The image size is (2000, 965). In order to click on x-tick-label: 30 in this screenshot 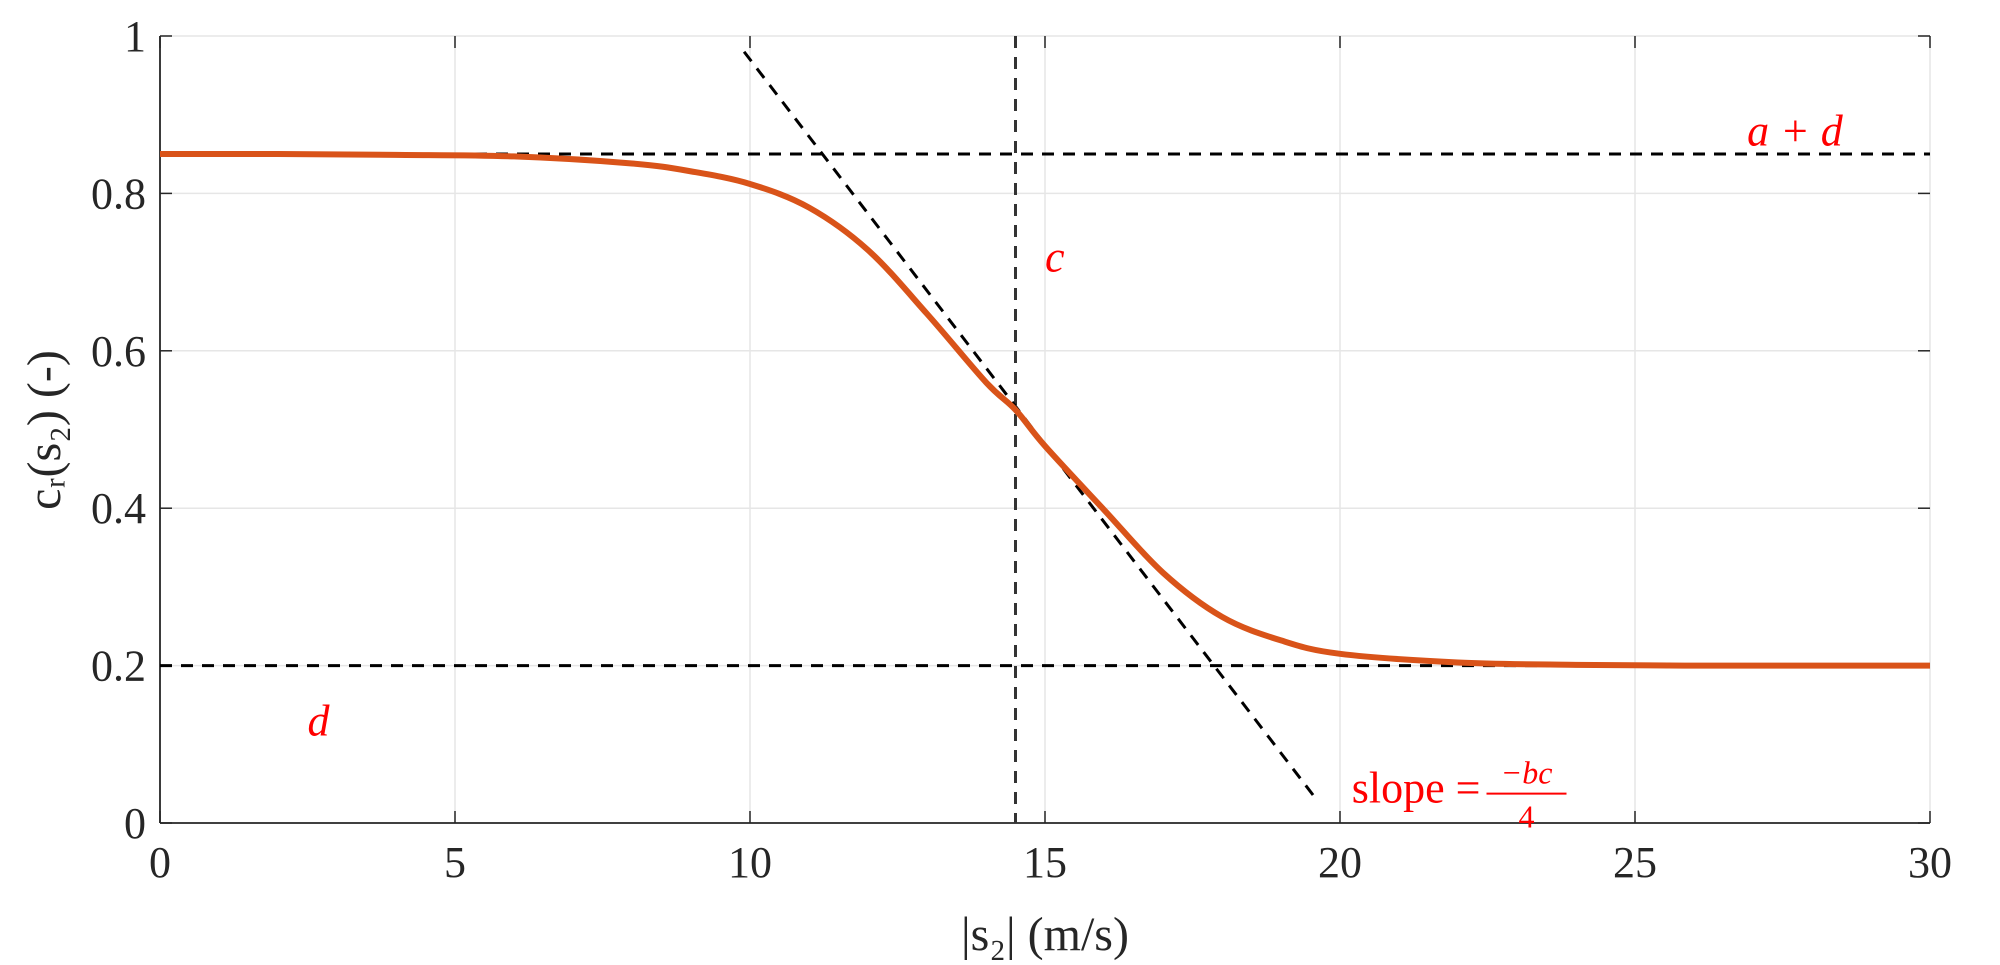, I will do `click(1930, 862)`.